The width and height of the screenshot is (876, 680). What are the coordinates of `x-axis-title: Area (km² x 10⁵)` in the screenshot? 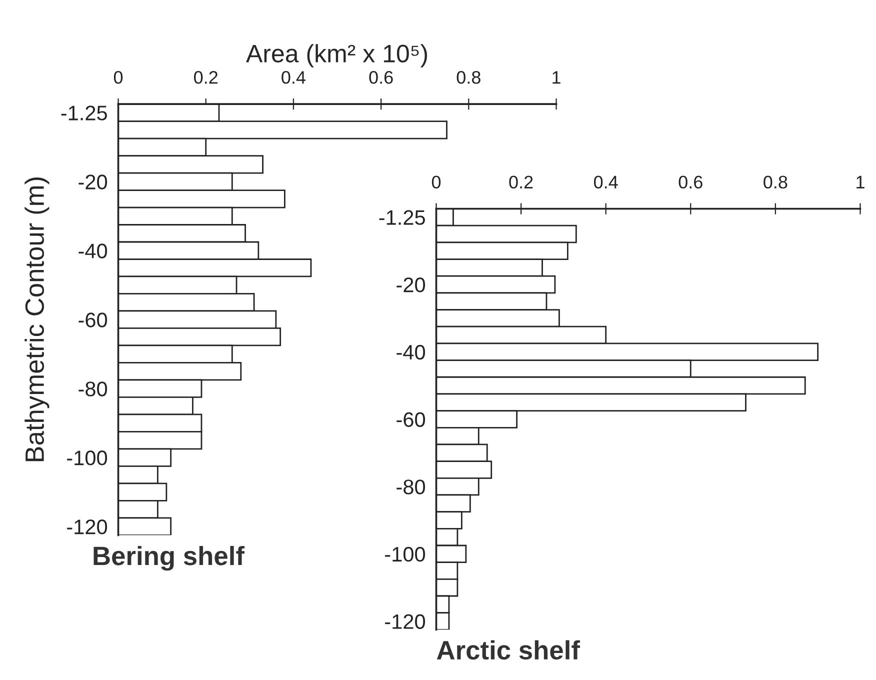 It's located at (337, 56).